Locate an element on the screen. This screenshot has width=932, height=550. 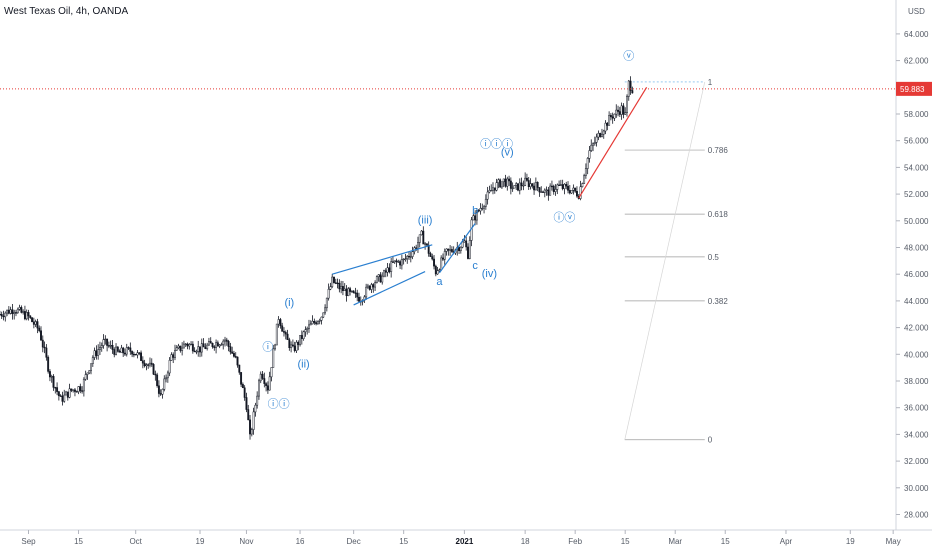
wave-label: a is located at coordinates (439, 282).